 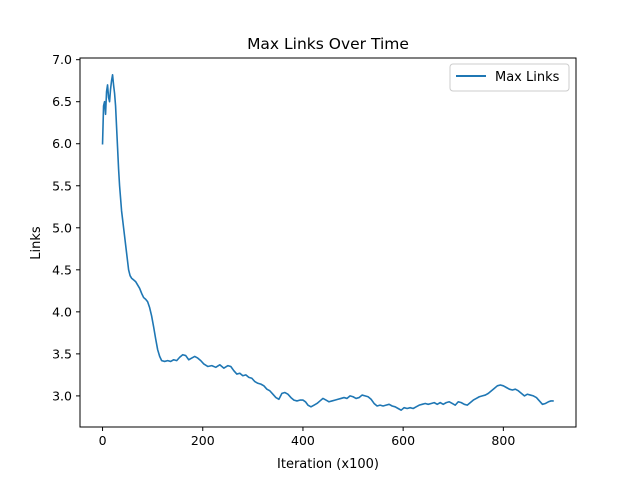 What do you see at coordinates (62, 227) in the screenshot?
I see `y-tick-label: 5.0` at bounding box center [62, 227].